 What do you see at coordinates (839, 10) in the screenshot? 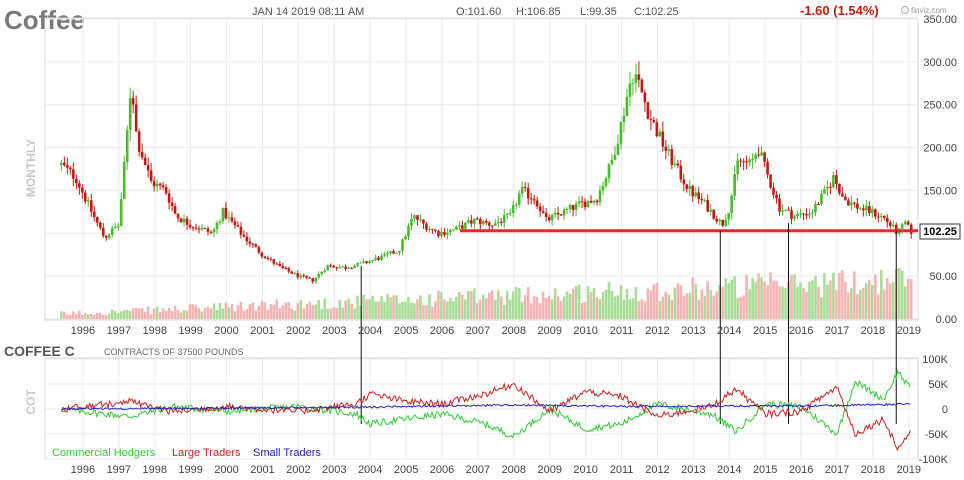
I see `change-value: -1.60 (1.54%)` at bounding box center [839, 10].